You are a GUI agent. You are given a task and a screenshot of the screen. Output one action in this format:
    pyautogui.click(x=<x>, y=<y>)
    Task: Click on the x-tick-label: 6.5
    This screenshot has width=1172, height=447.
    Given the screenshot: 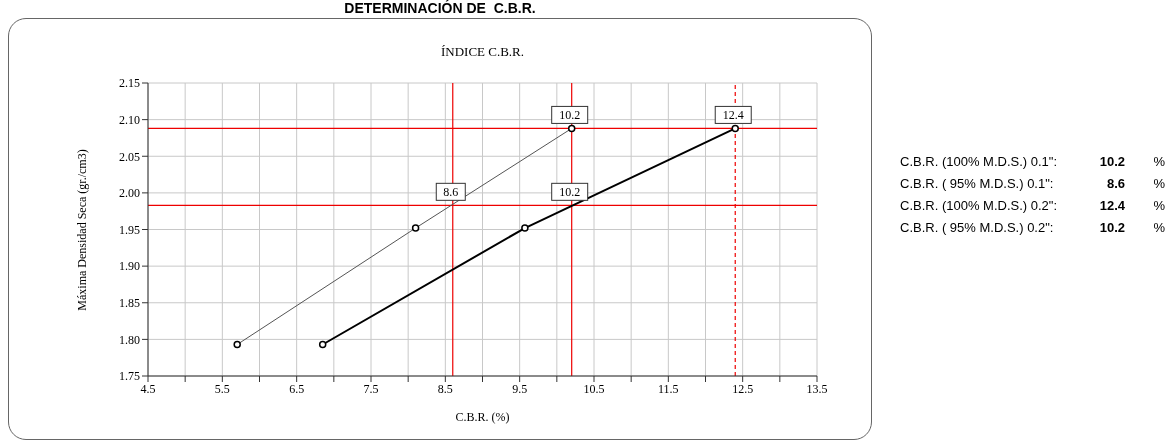 What is the action you would take?
    pyautogui.click(x=297, y=388)
    